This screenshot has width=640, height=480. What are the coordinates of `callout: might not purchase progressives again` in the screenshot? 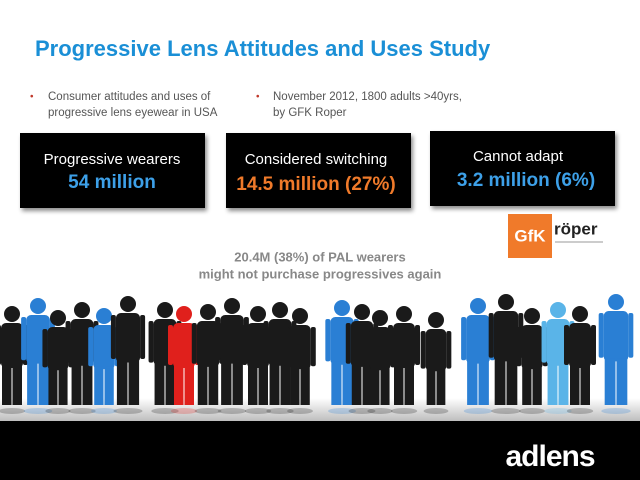 It's located at (320, 273).